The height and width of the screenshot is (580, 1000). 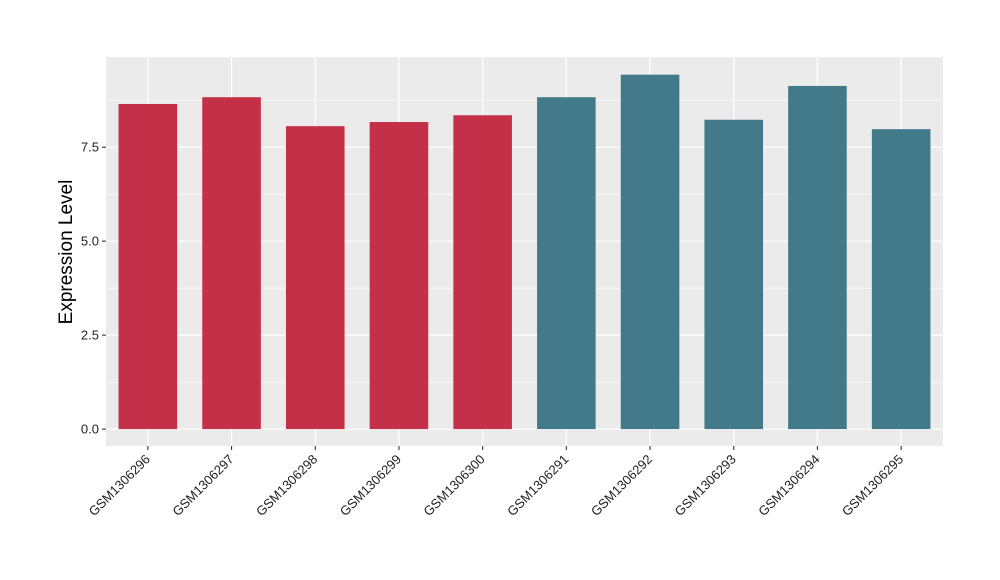 I want to click on x-tick-label: GSM1306294, so click(x=788, y=485).